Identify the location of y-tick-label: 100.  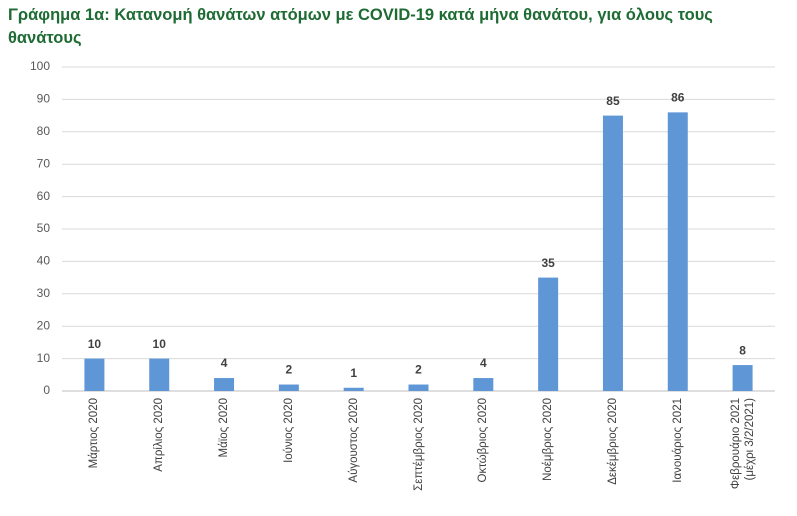
(40, 66).